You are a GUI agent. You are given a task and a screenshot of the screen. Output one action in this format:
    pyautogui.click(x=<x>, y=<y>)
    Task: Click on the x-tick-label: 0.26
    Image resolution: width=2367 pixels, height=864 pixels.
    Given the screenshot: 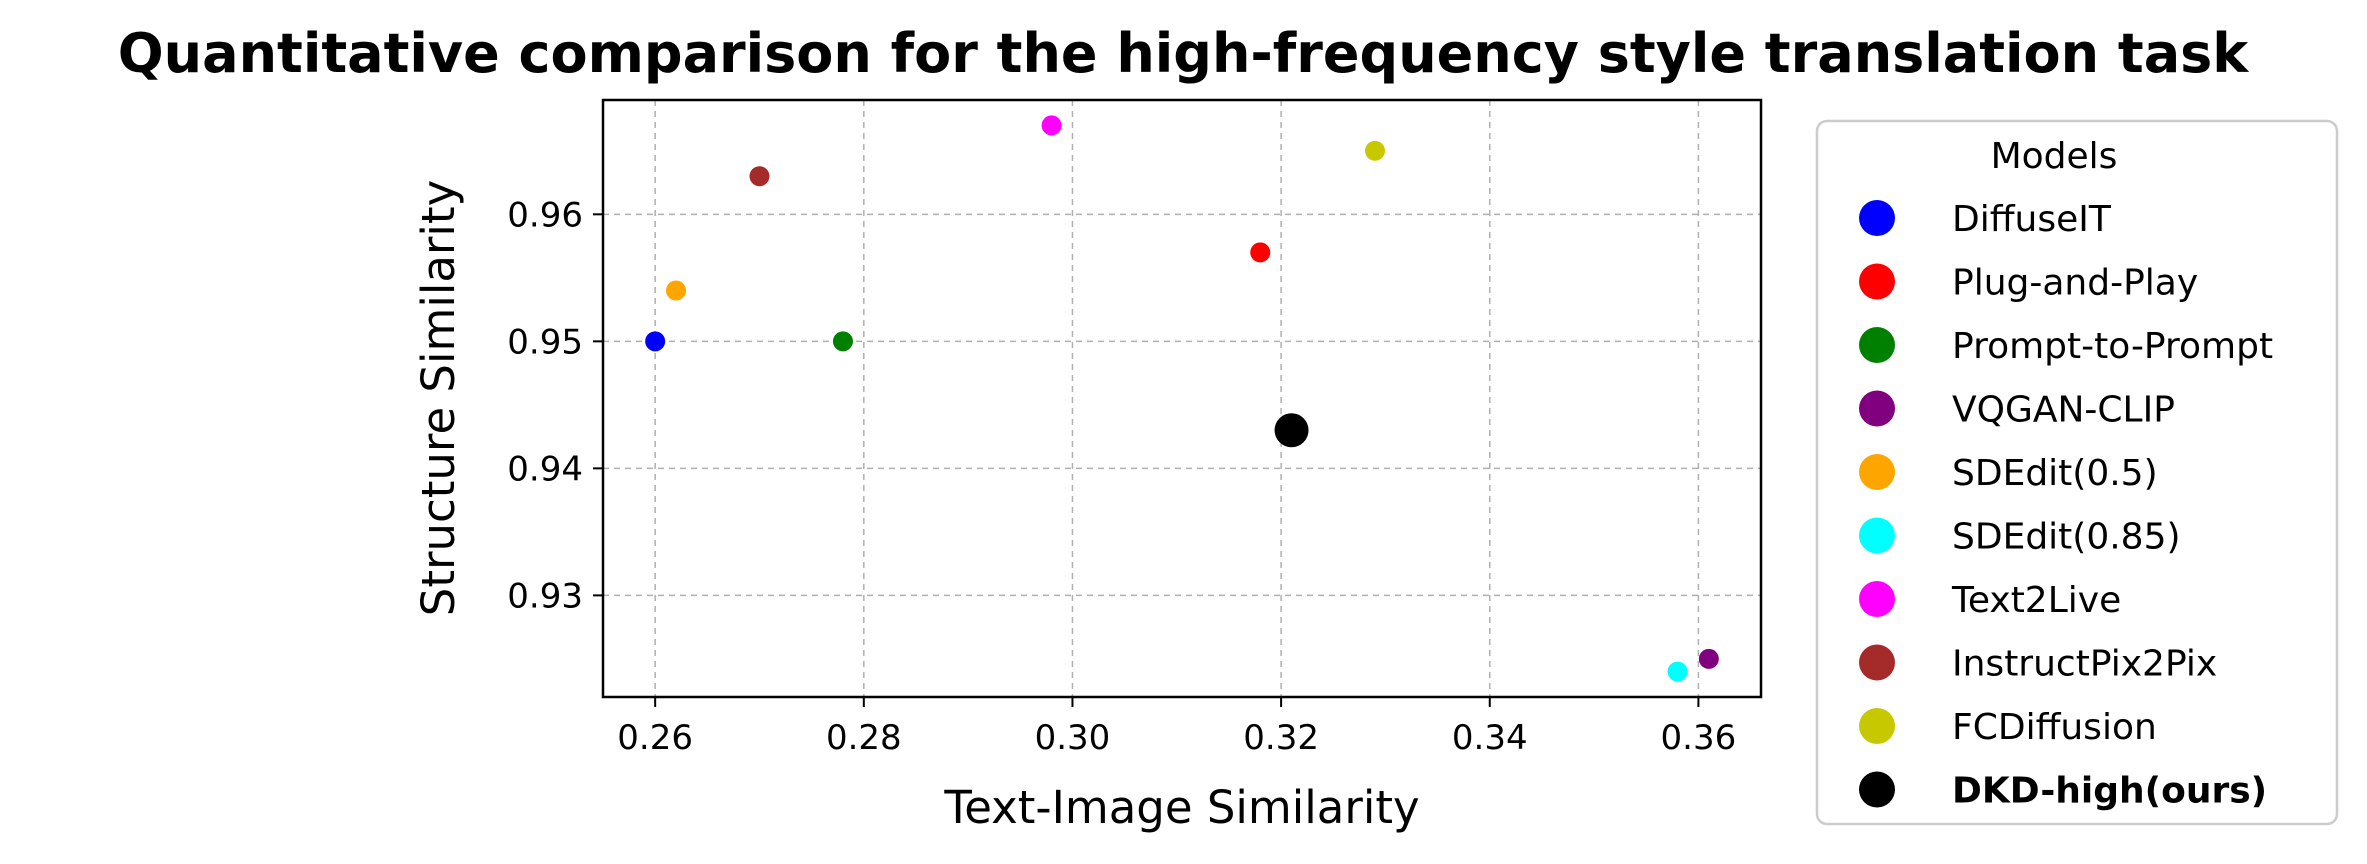 What is the action you would take?
    pyautogui.click(x=655, y=738)
    